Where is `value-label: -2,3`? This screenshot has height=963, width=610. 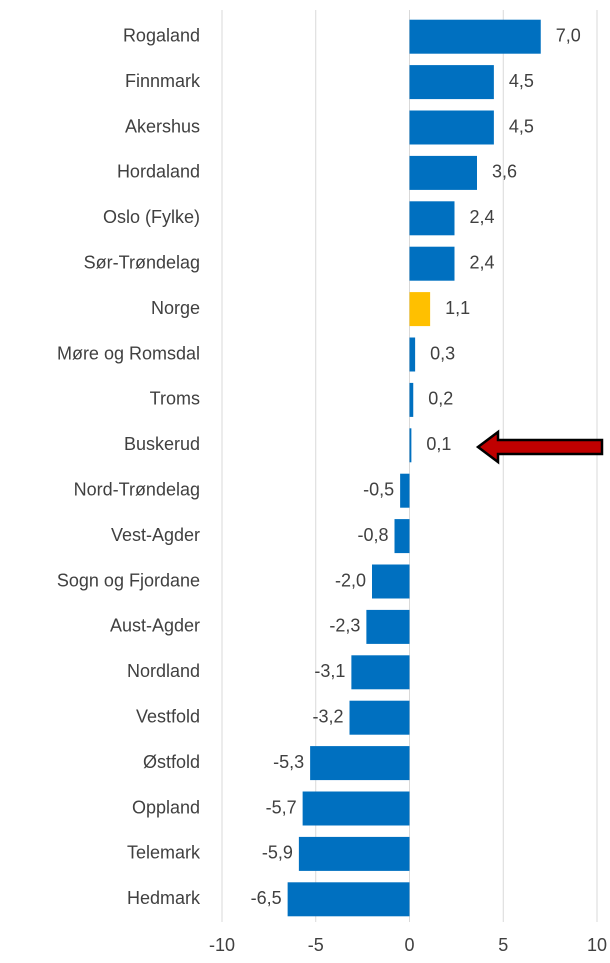
value-label: -2,3 is located at coordinates (344, 626).